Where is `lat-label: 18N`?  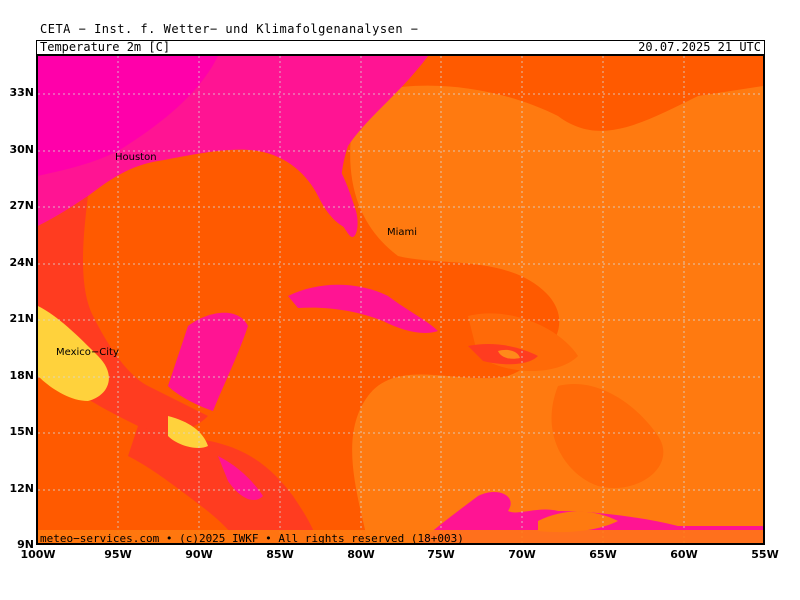
lat-label: 18N is located at coordinates (21, 375).